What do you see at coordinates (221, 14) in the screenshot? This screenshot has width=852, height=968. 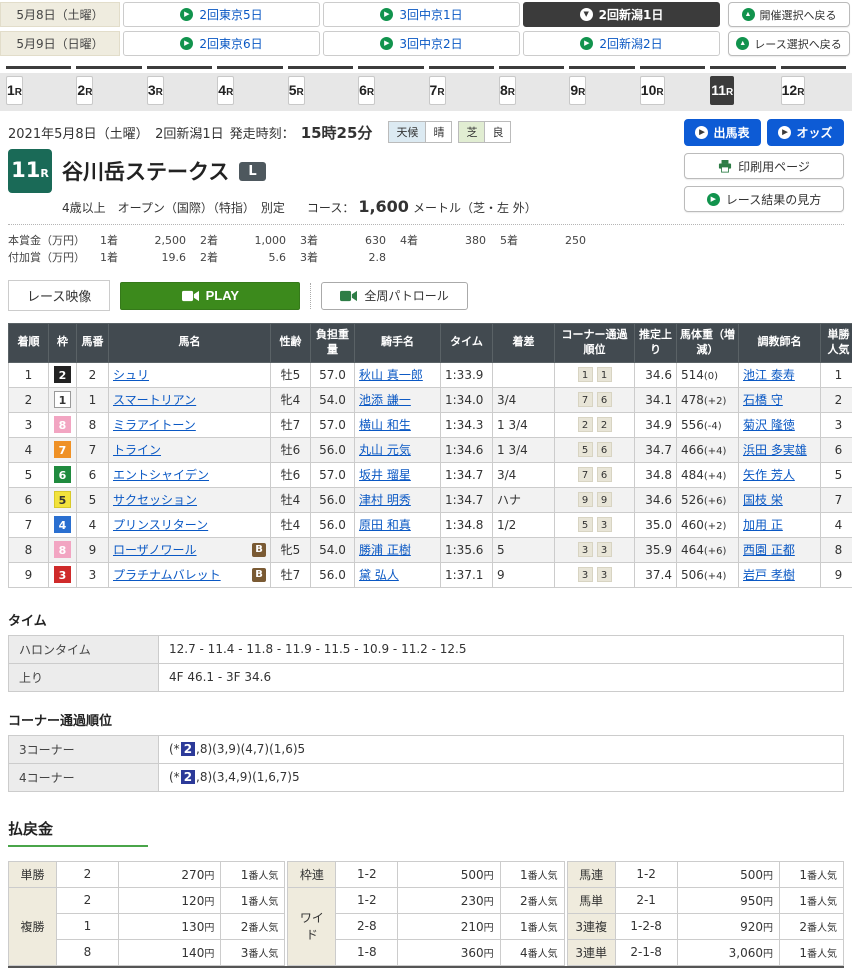 I see `meeting-link: ▶2回東京5日` at bounding box center [221, 14].